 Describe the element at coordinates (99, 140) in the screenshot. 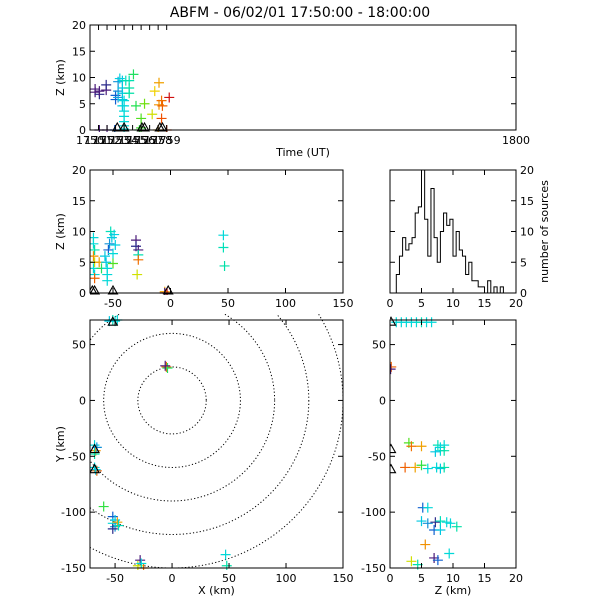

I see `x-tick-label: 1751` at that location.